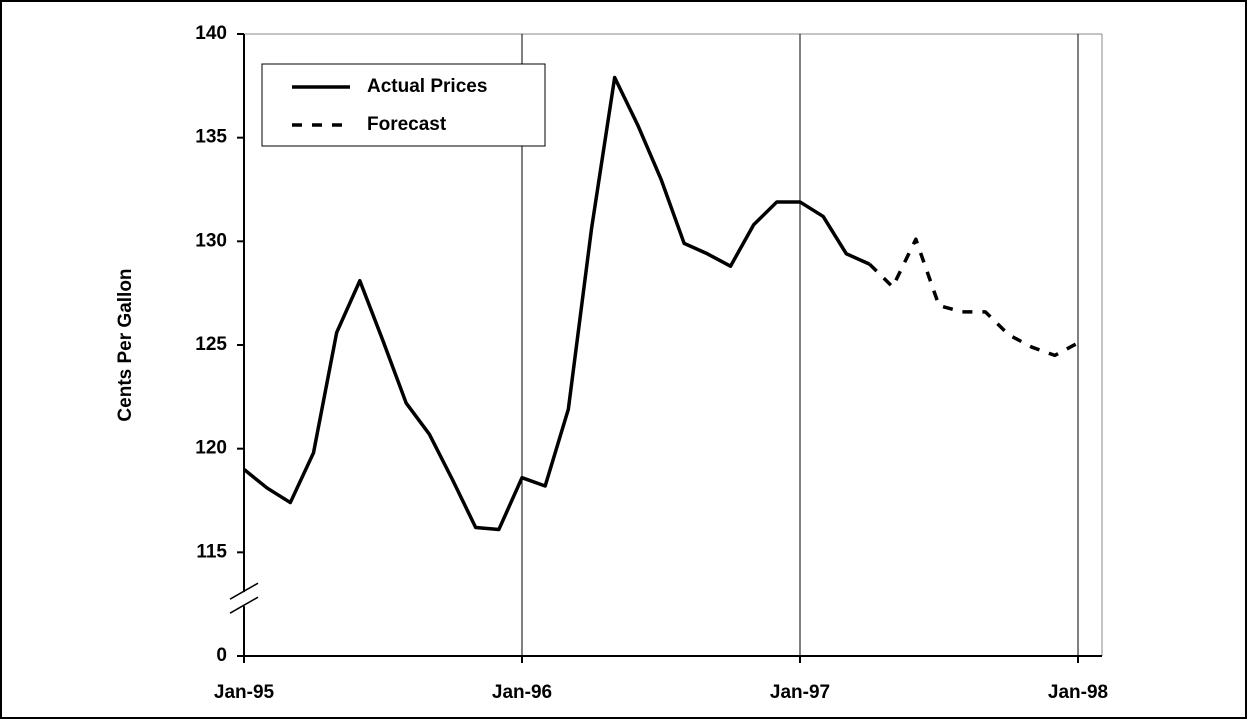  What do you see at coordinates (522, 692) in the screenshot?
I see `x-tick-label: Jan-96` at bounding box center [522, 692].